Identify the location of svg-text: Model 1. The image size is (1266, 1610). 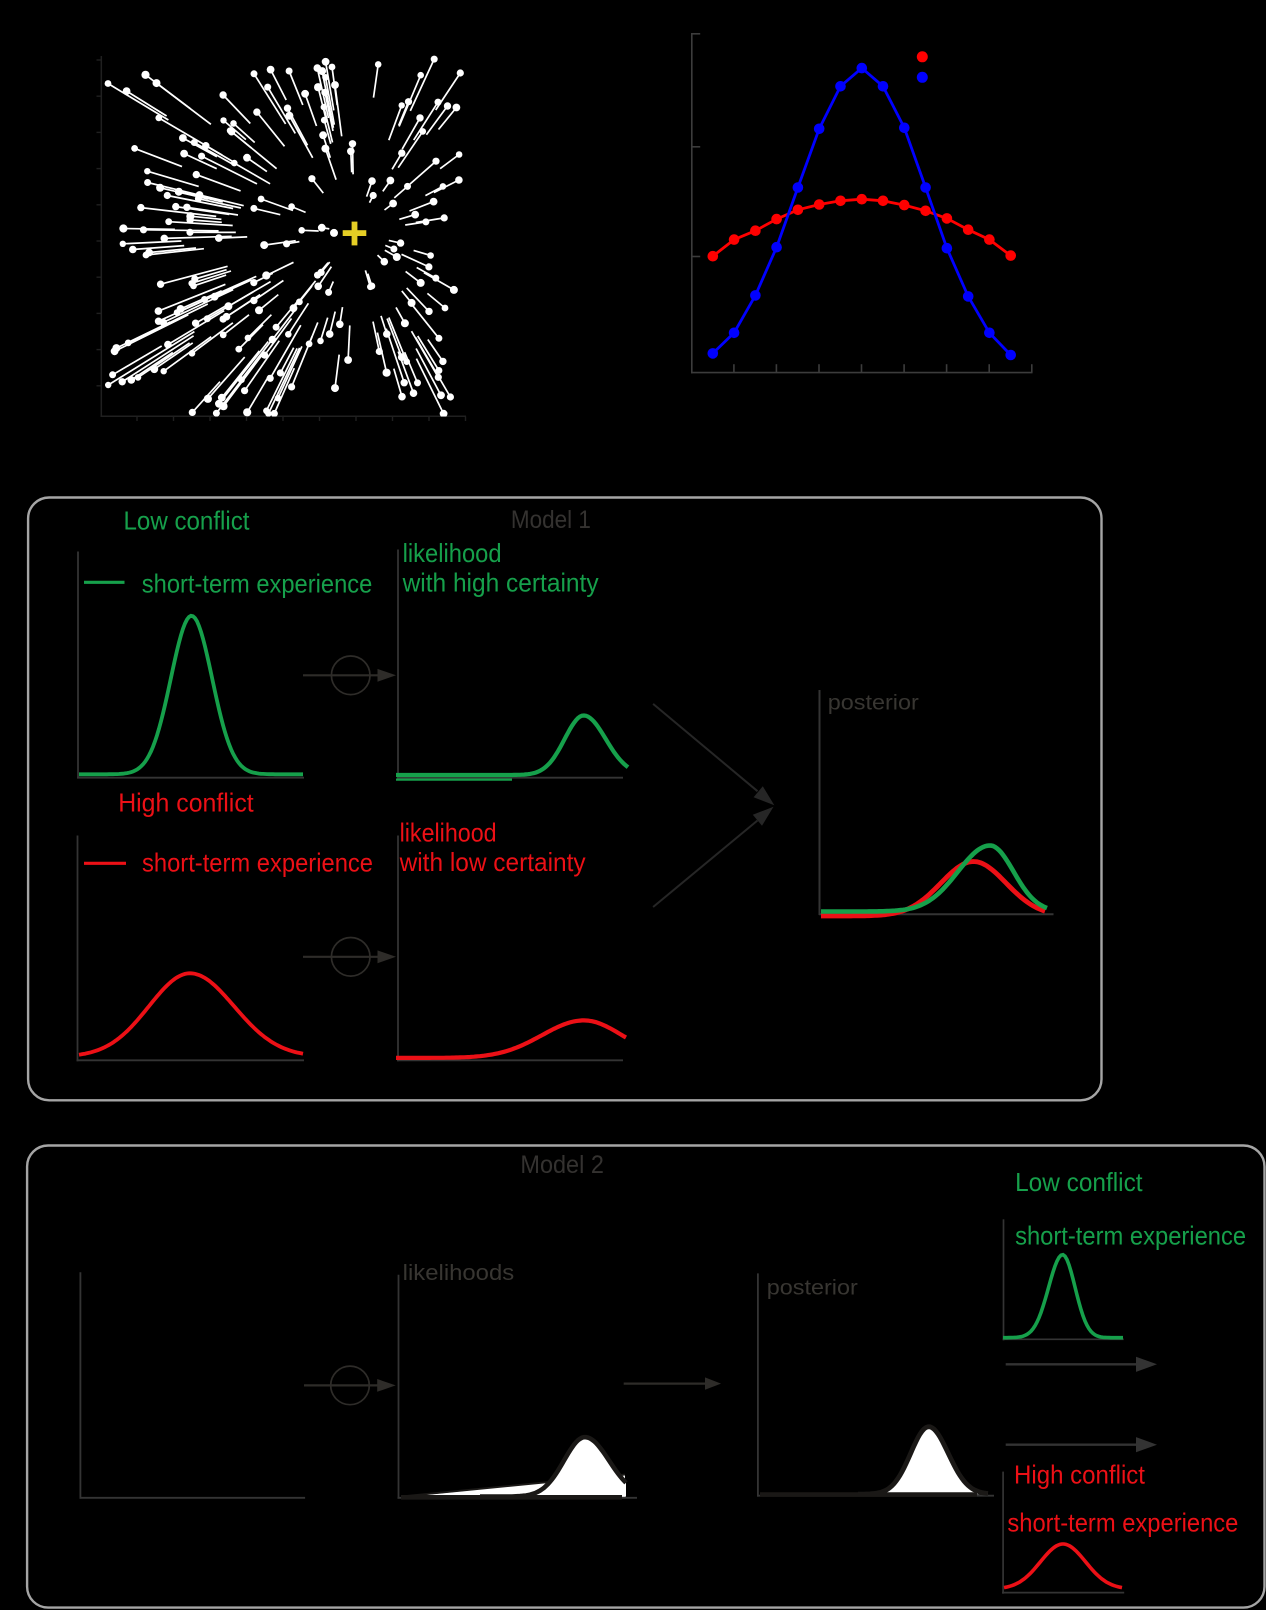
(551, 520).